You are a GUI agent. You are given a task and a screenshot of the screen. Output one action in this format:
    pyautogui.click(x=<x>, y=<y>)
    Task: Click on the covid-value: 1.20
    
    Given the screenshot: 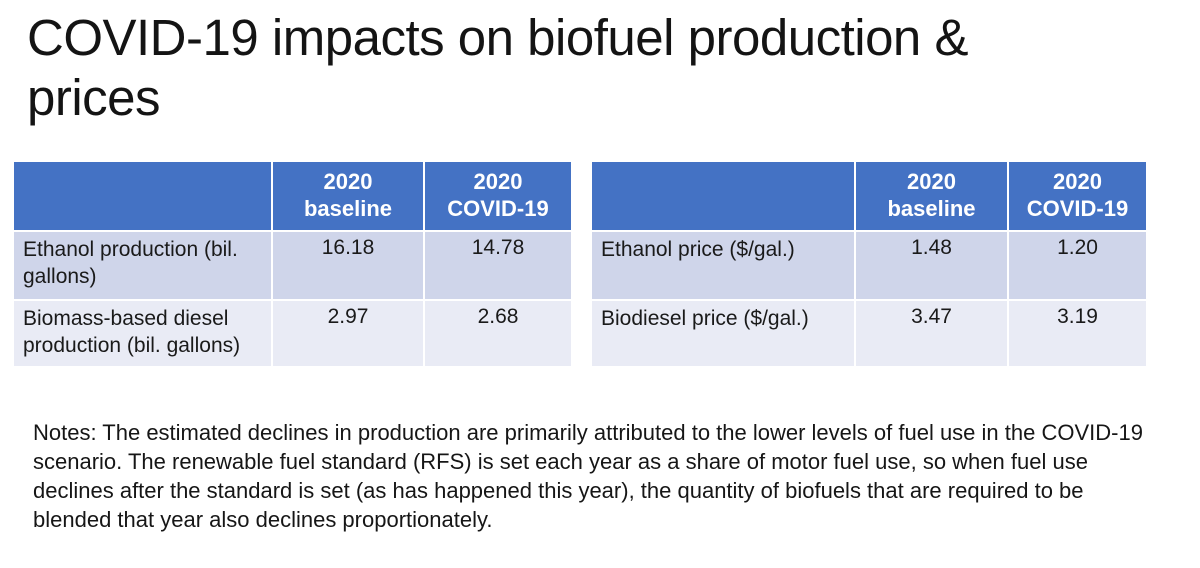 What is the action you would take?
    pyautogui.click(x=1077, y=265)
    